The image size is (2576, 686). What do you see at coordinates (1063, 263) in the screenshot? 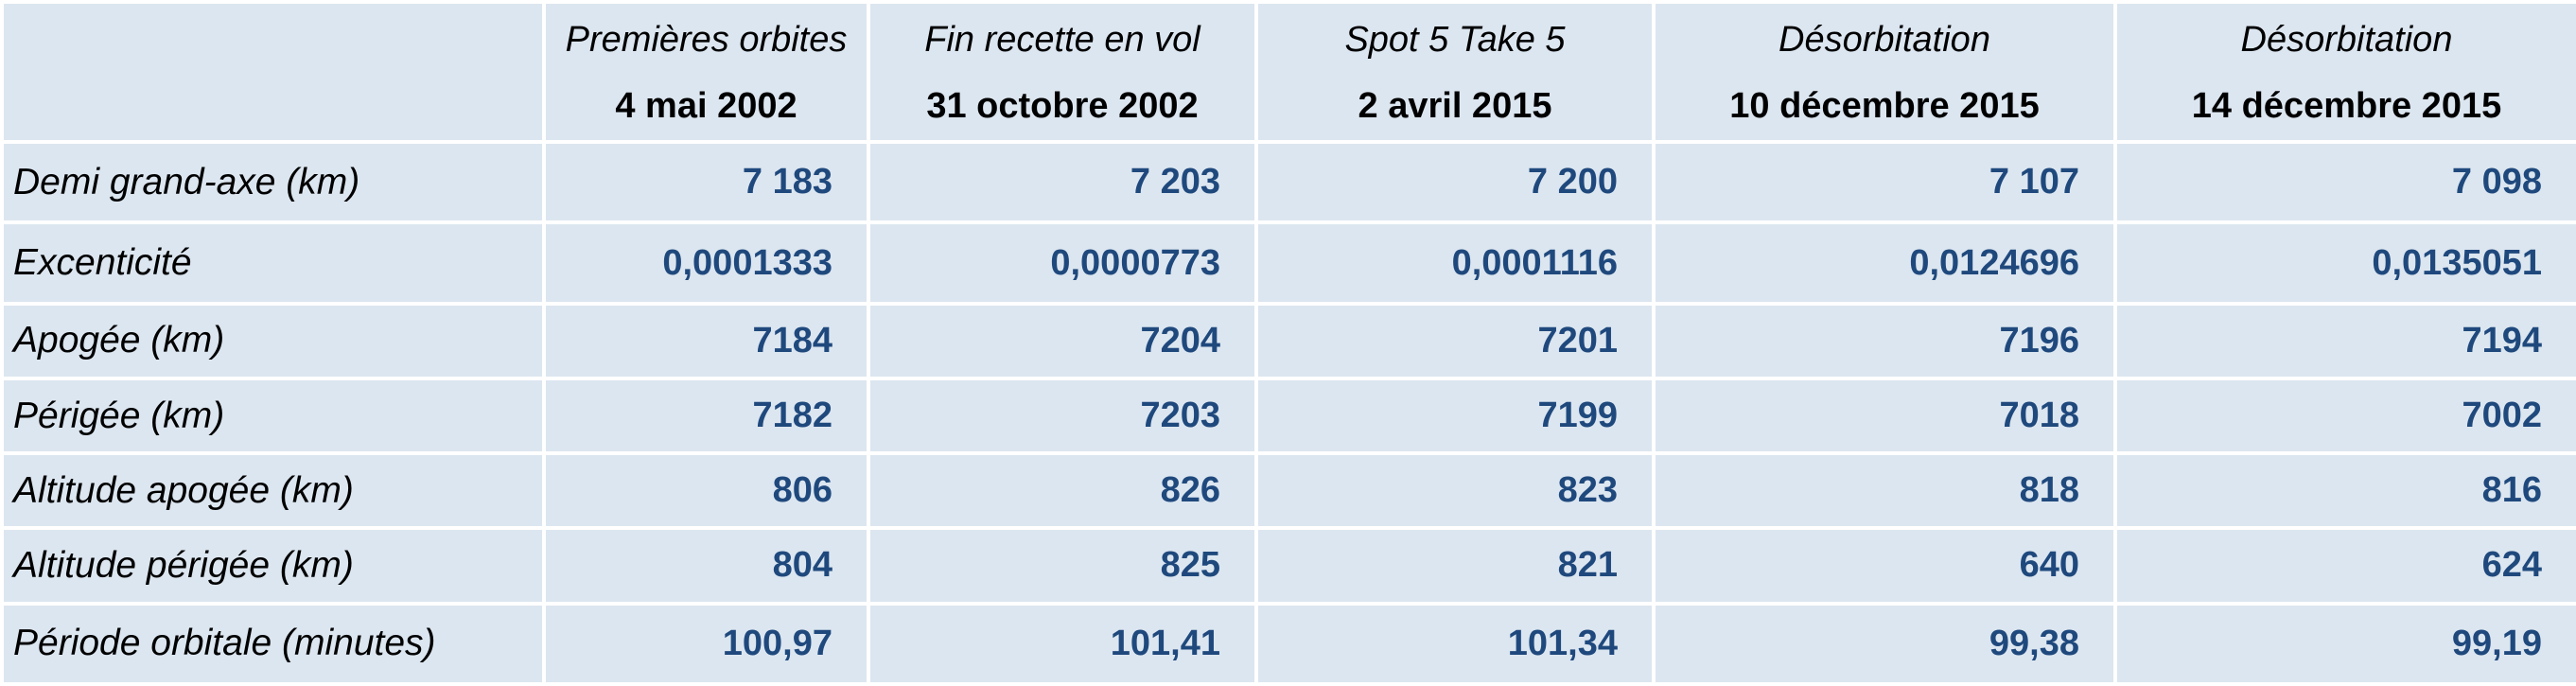
I see `value-cell: 0,0000773` at bounding box center [1063, 263].